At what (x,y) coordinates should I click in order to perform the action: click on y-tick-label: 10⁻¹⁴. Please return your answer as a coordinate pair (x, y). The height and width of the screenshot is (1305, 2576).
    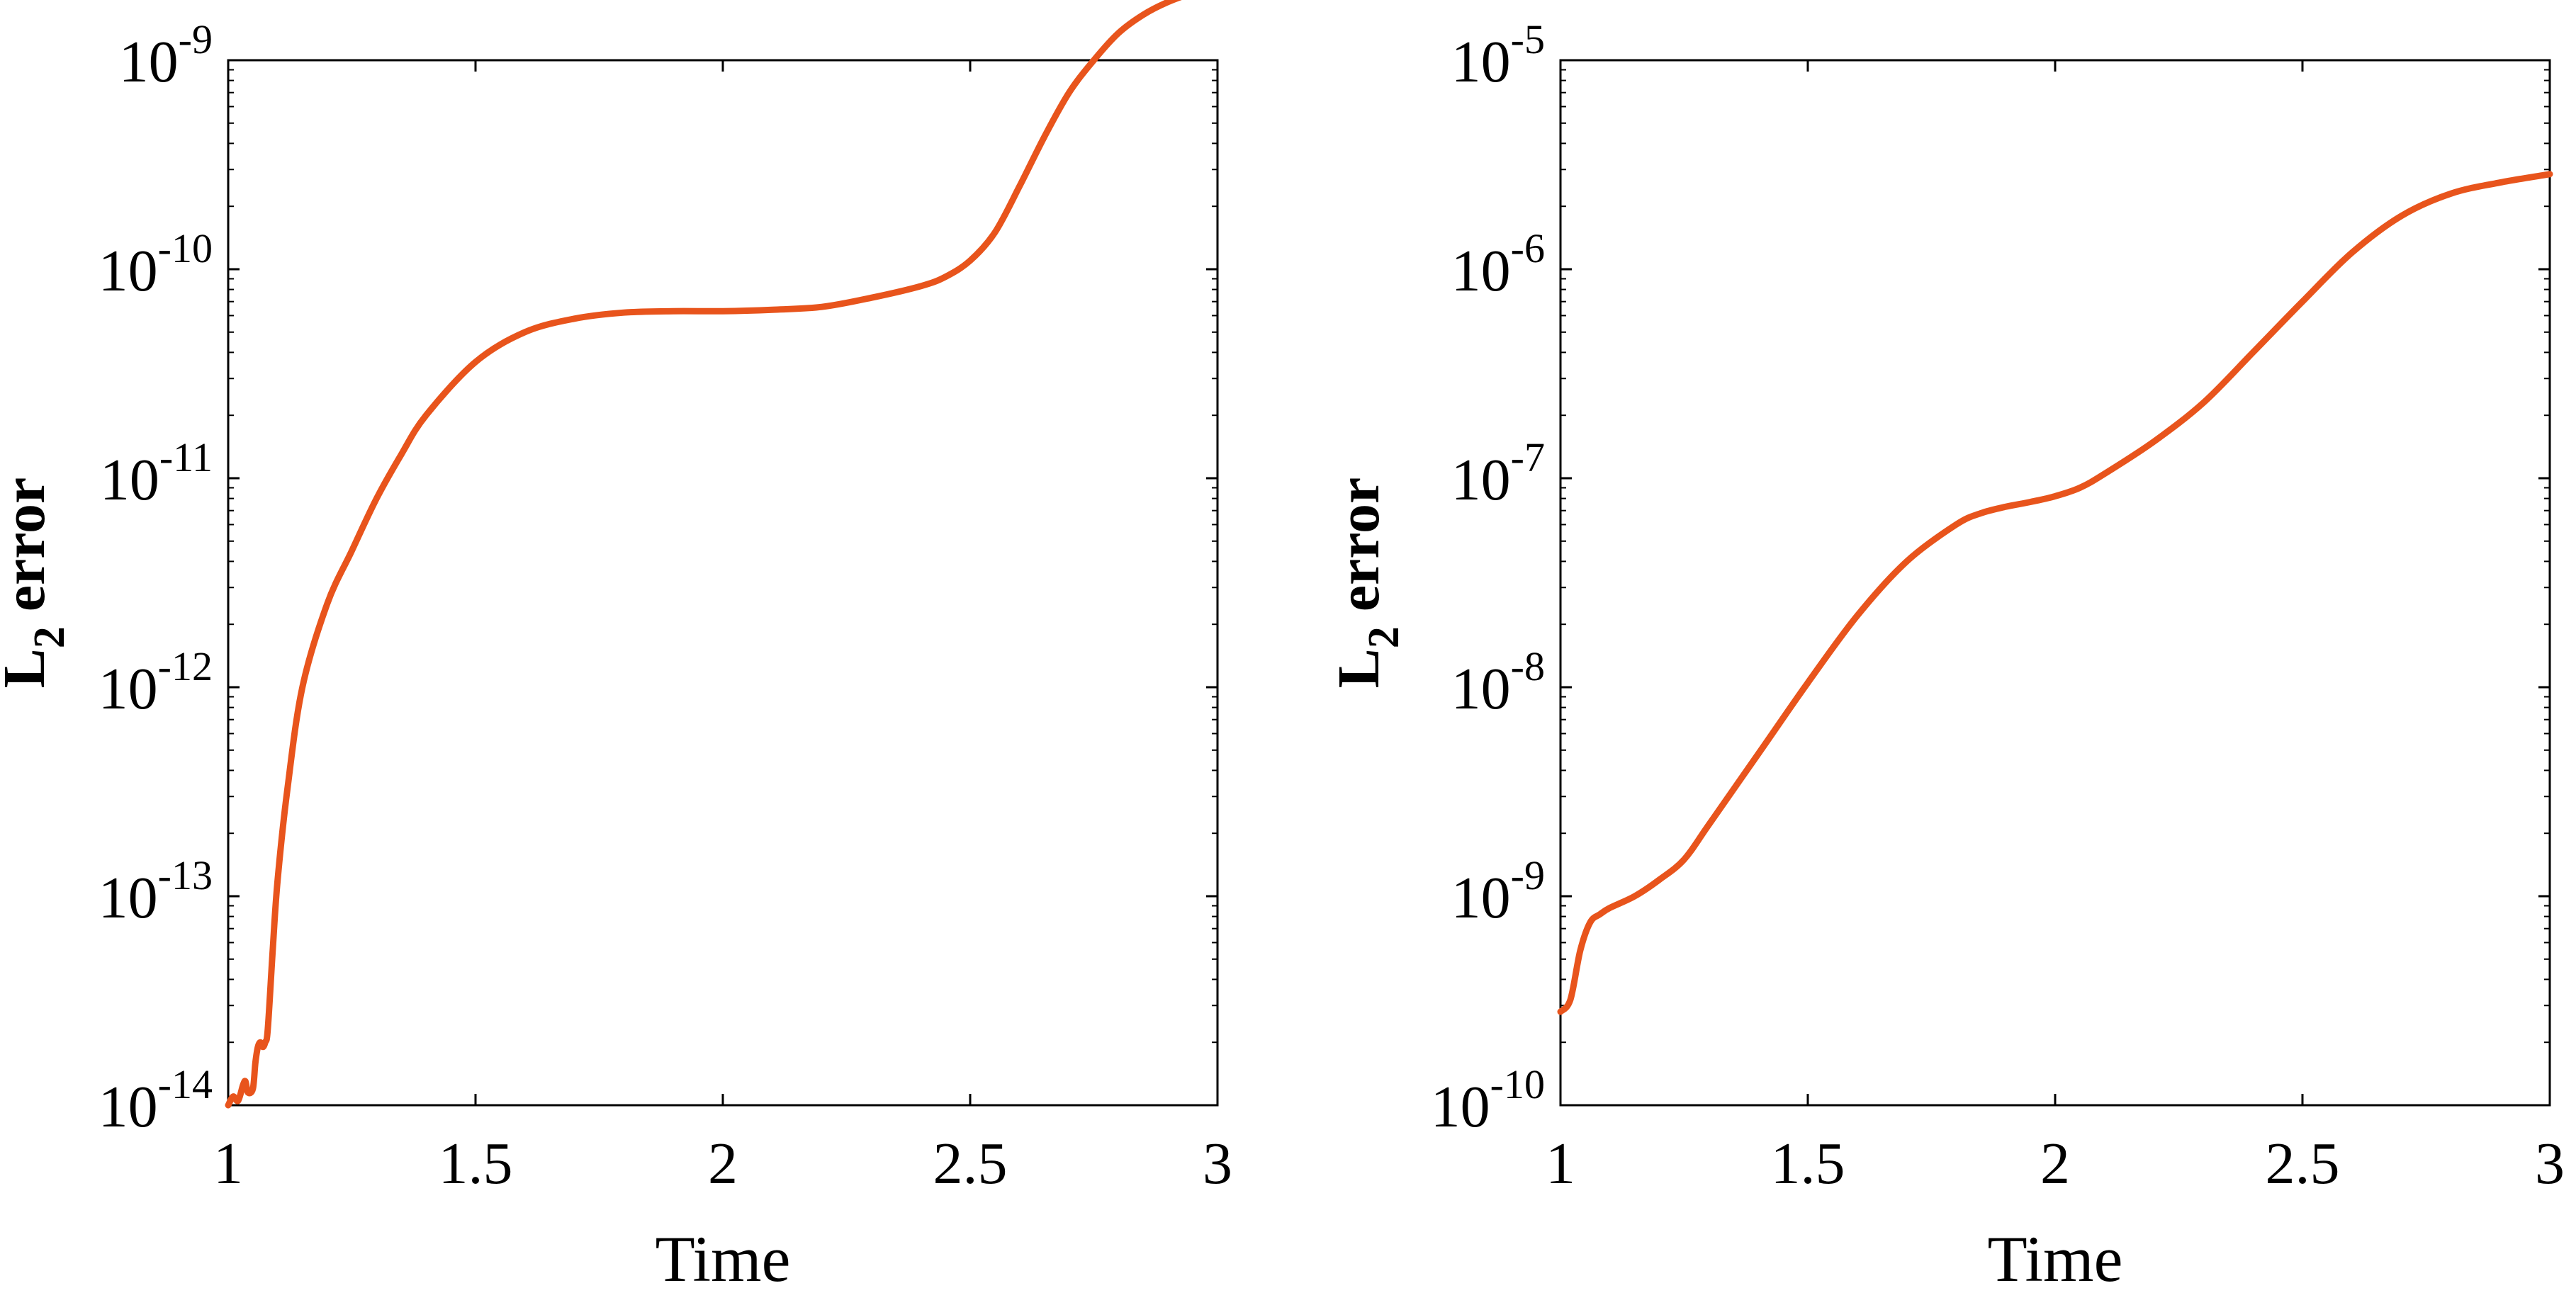
    Looking at the image, I should click on (156, 1100).